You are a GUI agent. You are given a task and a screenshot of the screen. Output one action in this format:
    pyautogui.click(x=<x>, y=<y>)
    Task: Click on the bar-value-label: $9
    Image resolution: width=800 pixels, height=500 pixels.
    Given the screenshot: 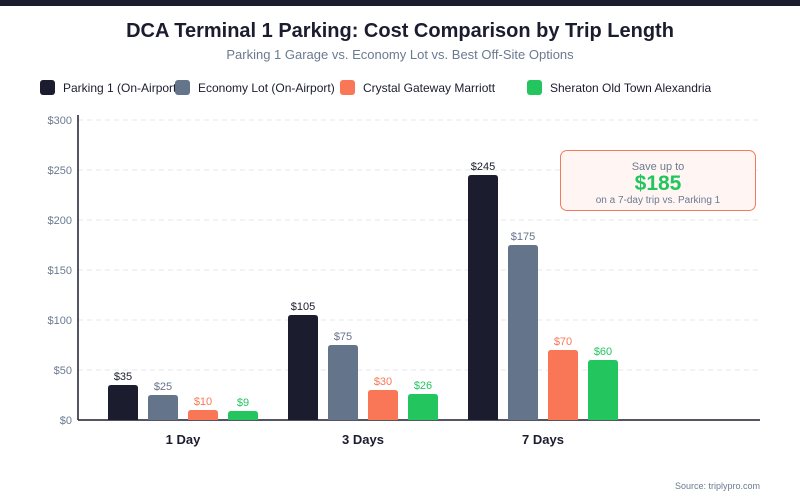 What is the action you would take?
    pyautogui.click(x=243, y=403)
    